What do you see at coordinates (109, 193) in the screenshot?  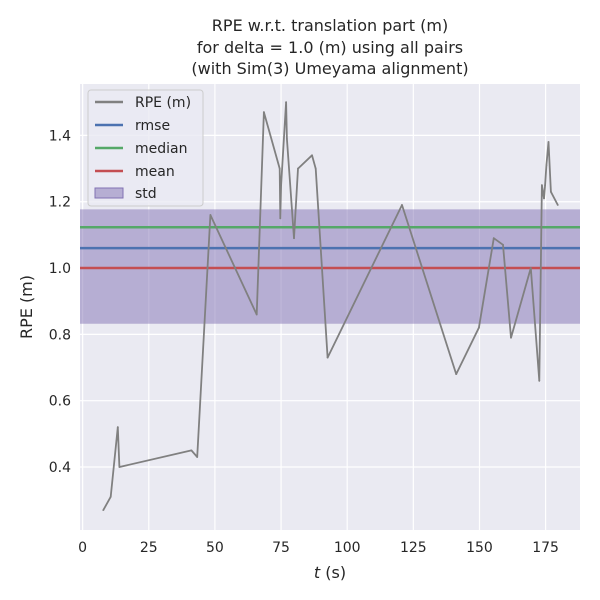 I see `legend-swatch-std` at bounding box center [109, 193].